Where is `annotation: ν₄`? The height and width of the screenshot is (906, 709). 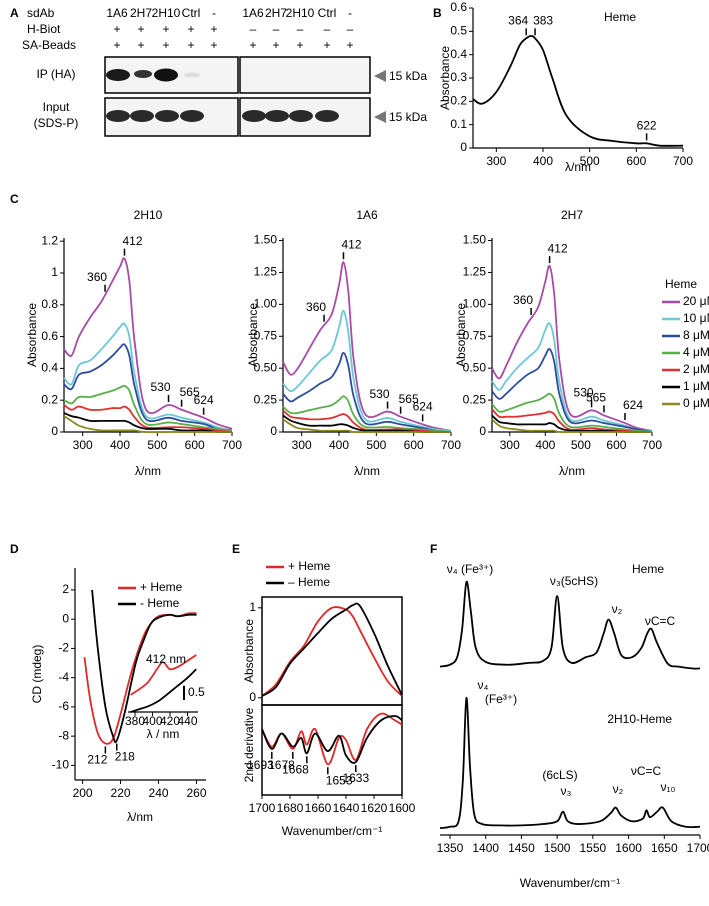
annotation: ν₄ is located at coordinates (483, 685).